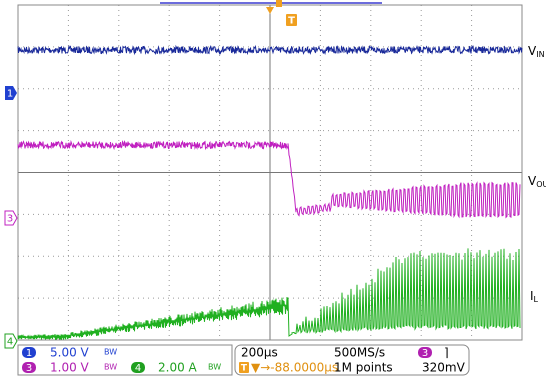 The image size is (546, 376). What do you see at coordinates (110, 352) in the screenshot?
I see `ch1-bandwidth: BW` at bounding box center [110, 352].